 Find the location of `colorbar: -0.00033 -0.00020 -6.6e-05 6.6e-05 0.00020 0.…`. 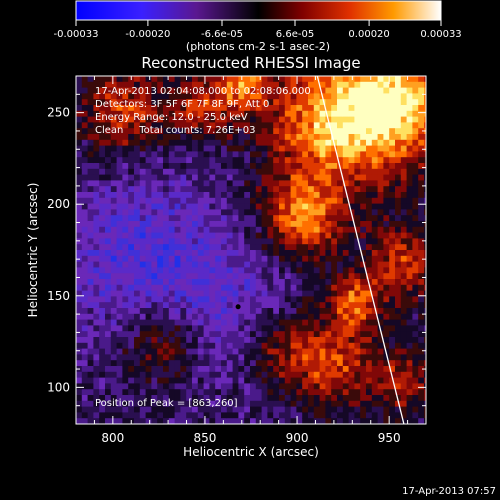

colorbar: -0.00033 -0.00020 -6.6e-05 6.6e-05 0.00020 0.… is located at coordinates (258, 26).